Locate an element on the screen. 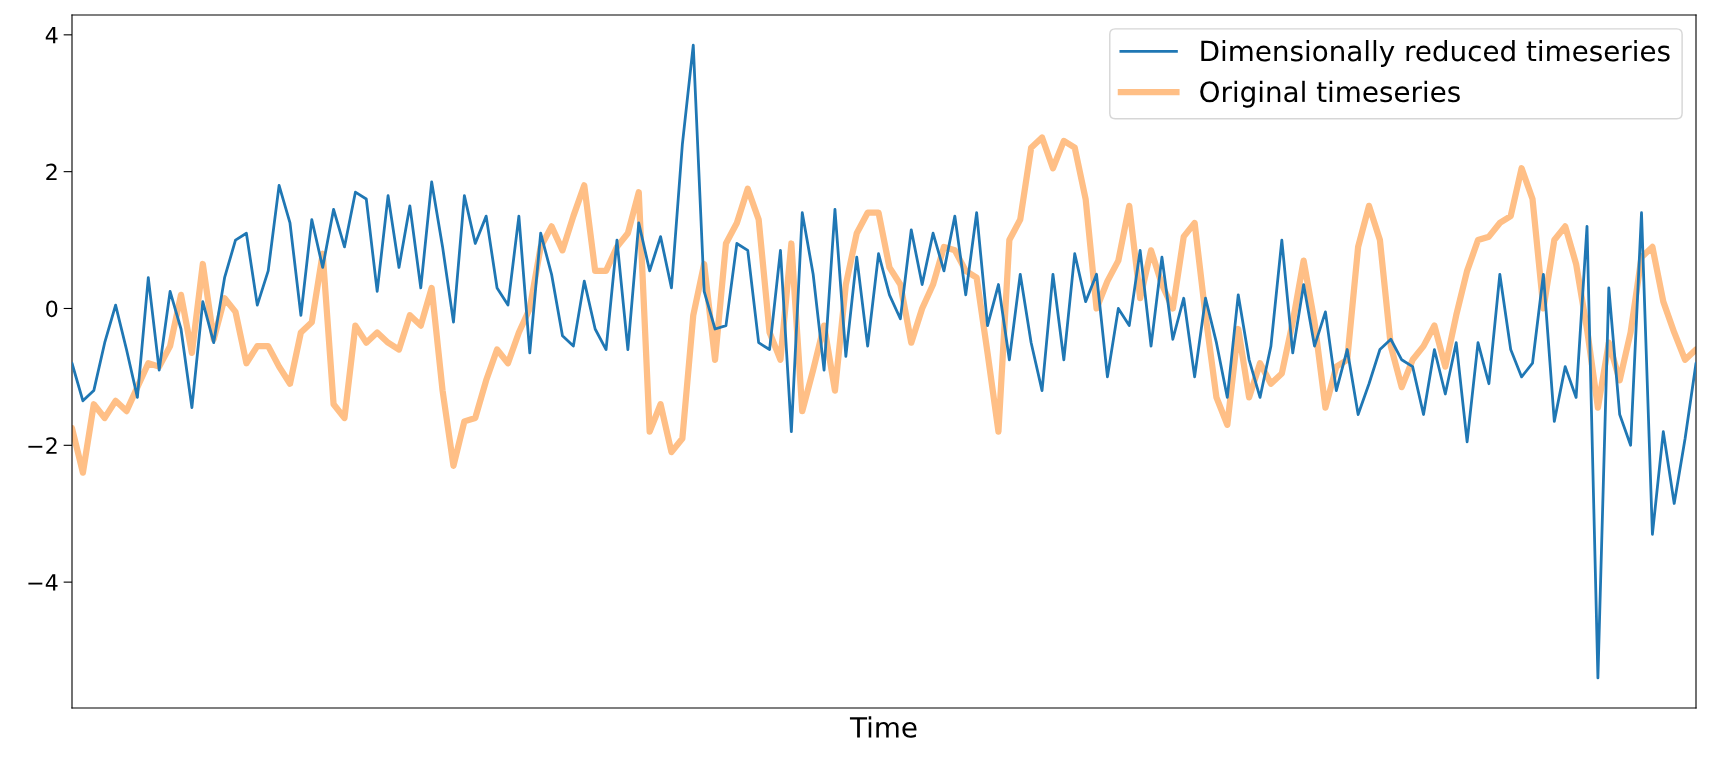  legend-label: Dimensionally reduced timeseries is located at coordinates (1435, 53).